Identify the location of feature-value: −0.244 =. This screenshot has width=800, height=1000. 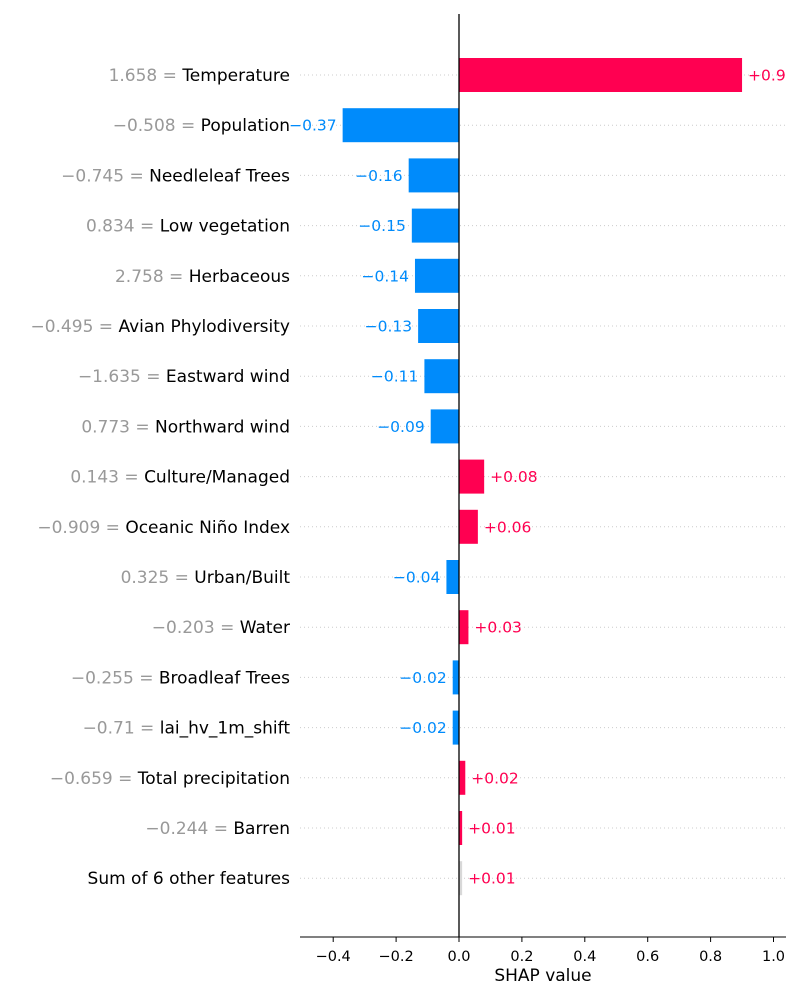
(189, 829).